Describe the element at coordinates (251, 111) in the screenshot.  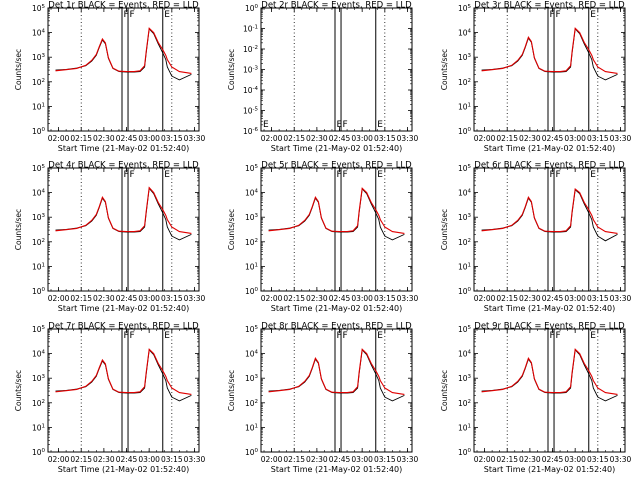
I see `y-tick-label: 10-5` at that location.